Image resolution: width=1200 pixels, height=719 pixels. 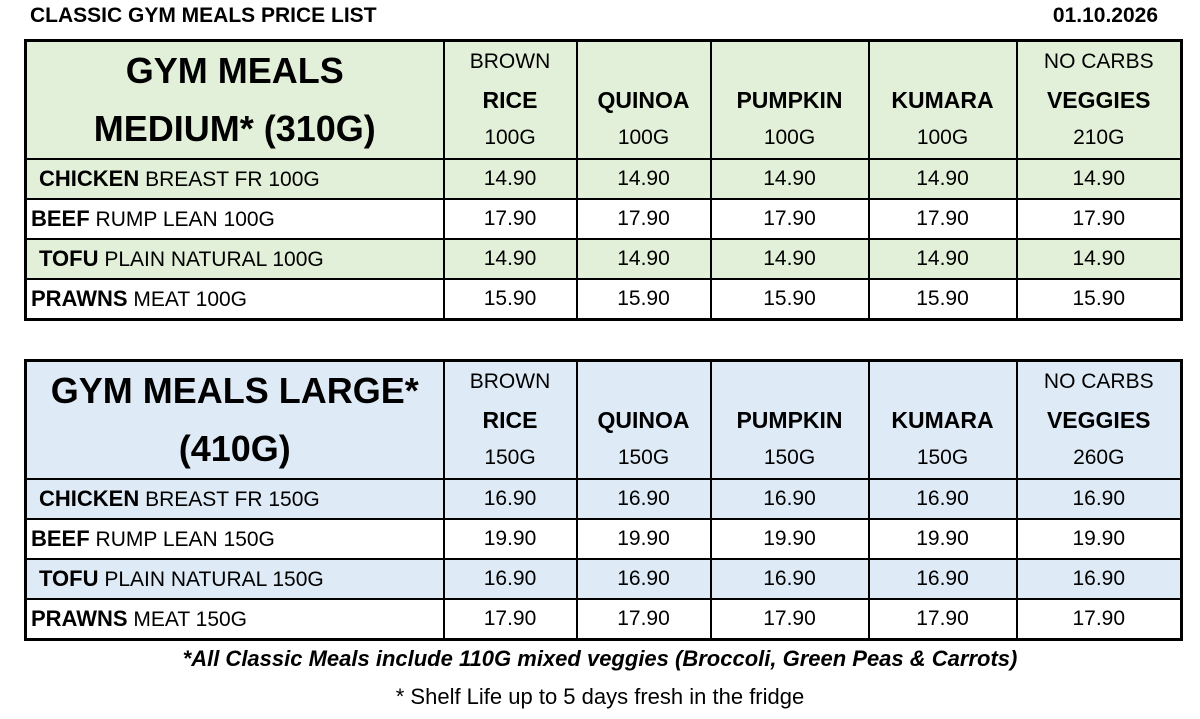 What do you see at coordinates (1105, 15) in the screenshot?
I see `date: 01.10.2026` at bounding box center [1105, 15].